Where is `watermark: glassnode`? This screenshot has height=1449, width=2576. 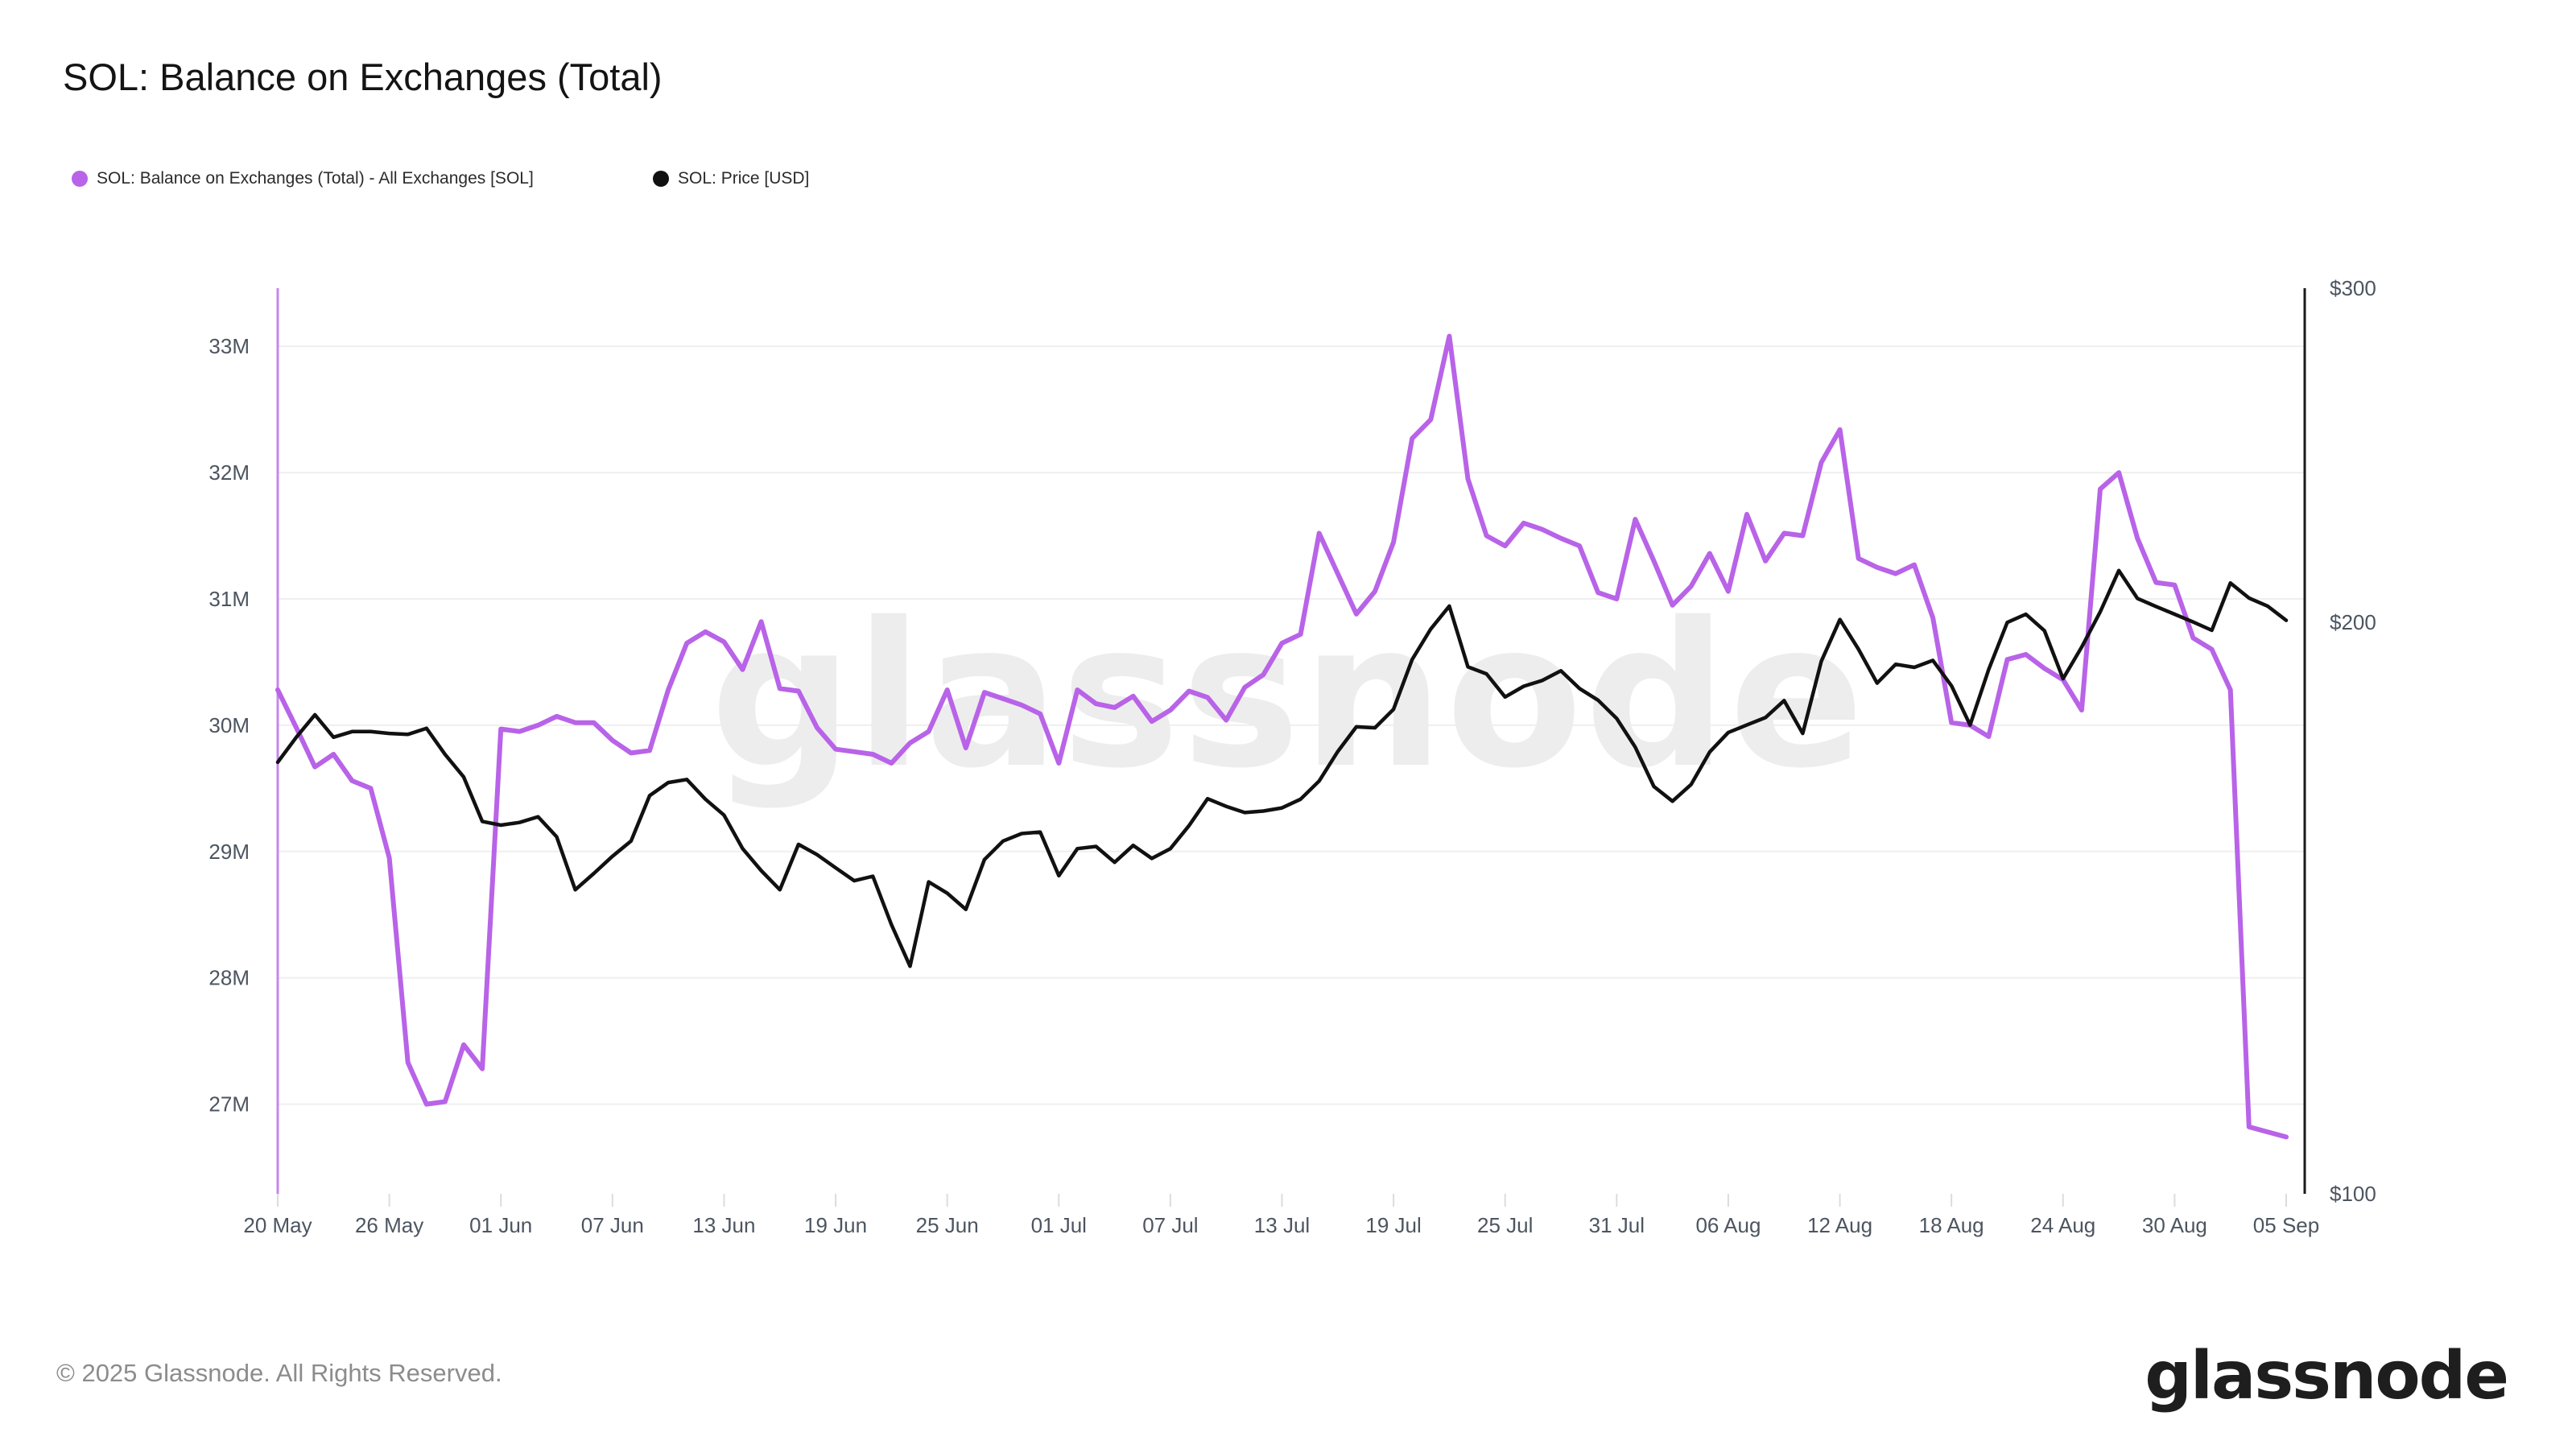 watermark: glassnode is located at coordinates (1288, 696).